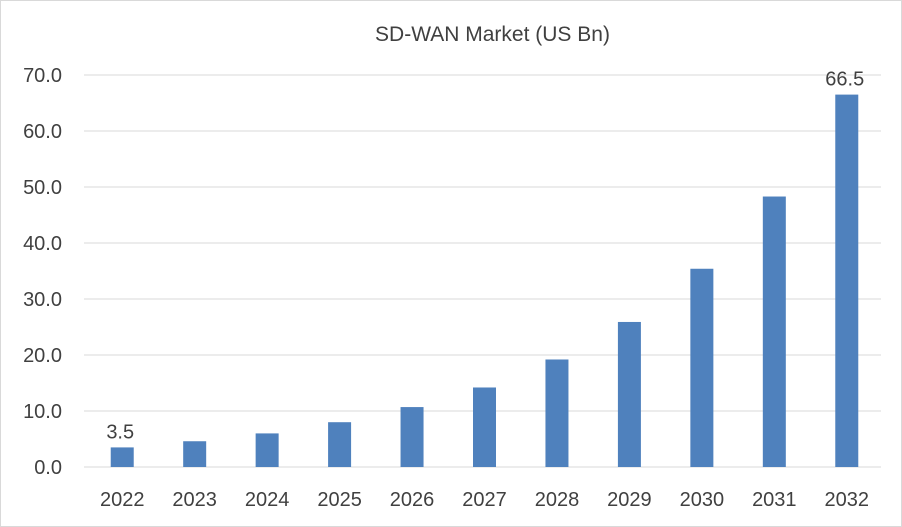 Image resolution: width=902 pixels, height=527 pixels. Describe the element at coordinates (48, 468) in the screenshot. I see `y-tick-label: 0.0` at that location.